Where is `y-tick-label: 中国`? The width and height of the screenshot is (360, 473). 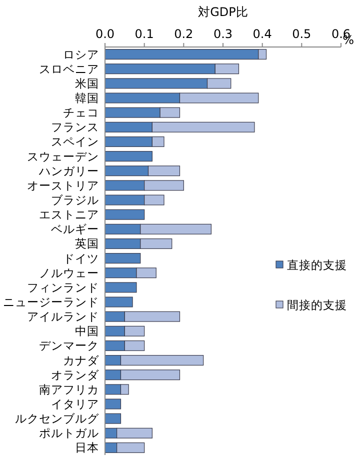 y-tick-label: 中国 is located at coordinates (87, 331).